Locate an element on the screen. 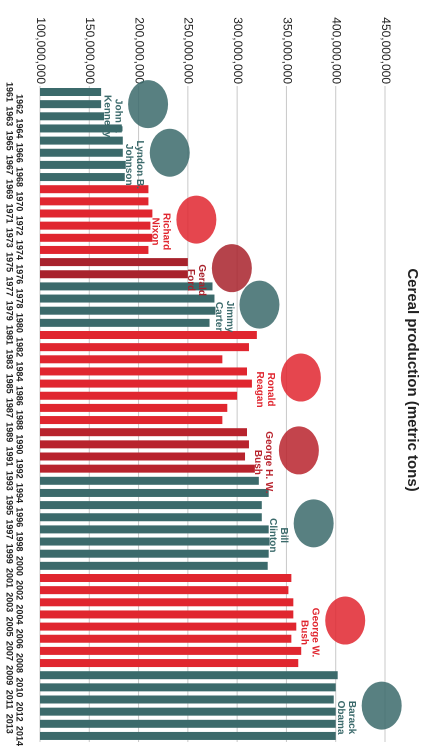 Image resolution: width=429 pixels, height=751 pixels. x-tick-label: 1977 is located at coordinates (10, 286).